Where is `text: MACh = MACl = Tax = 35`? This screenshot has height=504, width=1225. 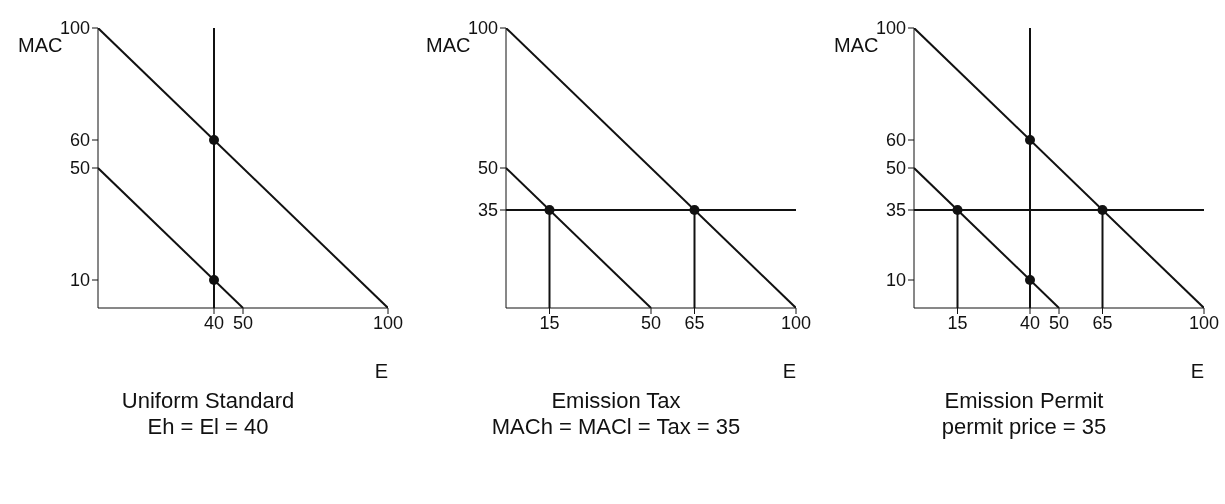
text: MACh = MACl = Tax = 35 is located at coordinates (616, 427).